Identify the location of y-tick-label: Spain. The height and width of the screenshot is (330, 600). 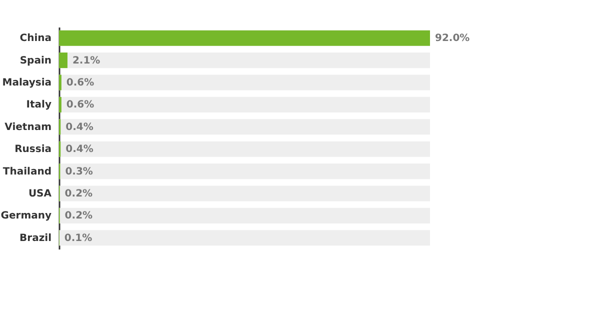
(36, 60).